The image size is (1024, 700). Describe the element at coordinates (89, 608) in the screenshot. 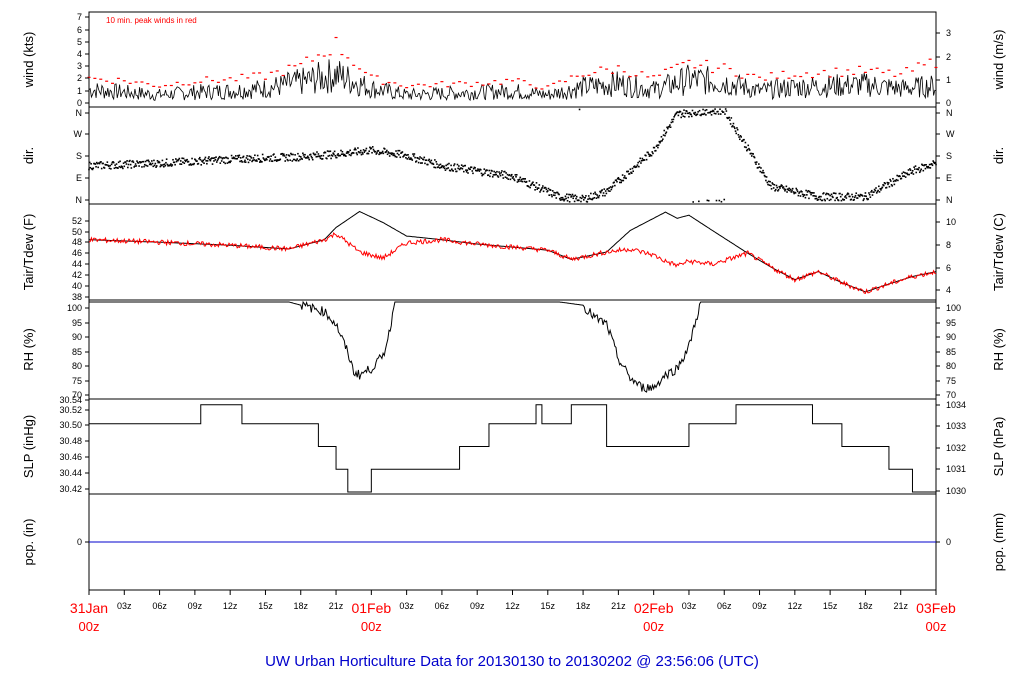

I see `day-label: 31Jan` at that location.